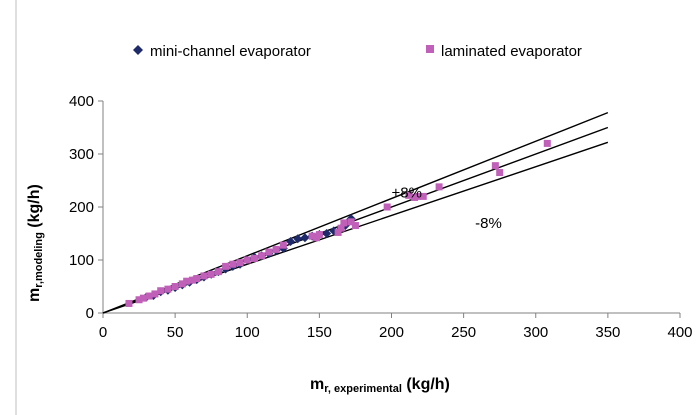  What do you see at coordinates (138, 50) in the screenshot?
I see `legend-marker-diamond` at bounding box center [138, 50].